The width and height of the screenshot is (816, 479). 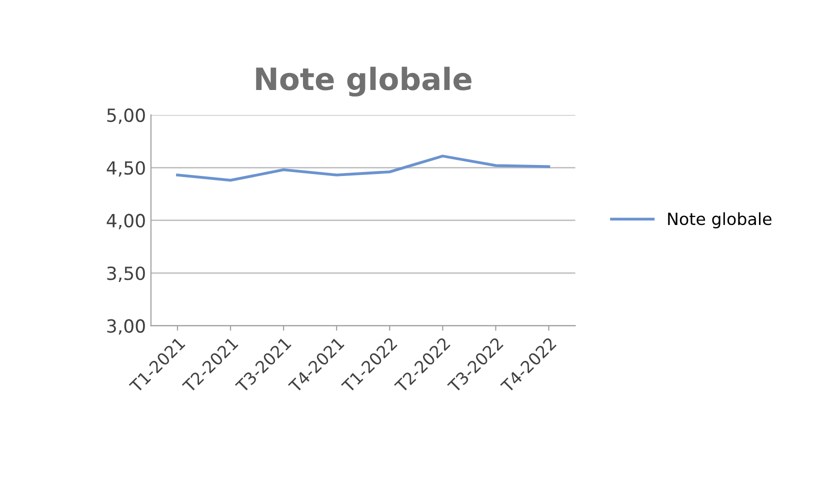 I want to click on legend-label: Note globale, so click(x=720, y=220).